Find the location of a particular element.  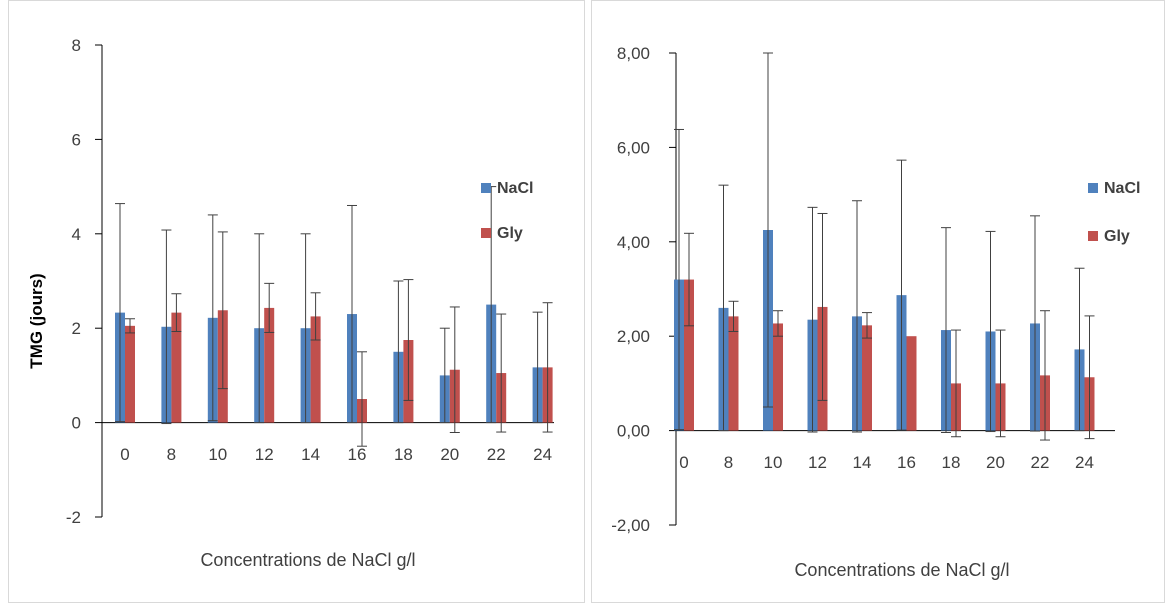

y-tick-label: 2 is located at coordinates (76, 328).